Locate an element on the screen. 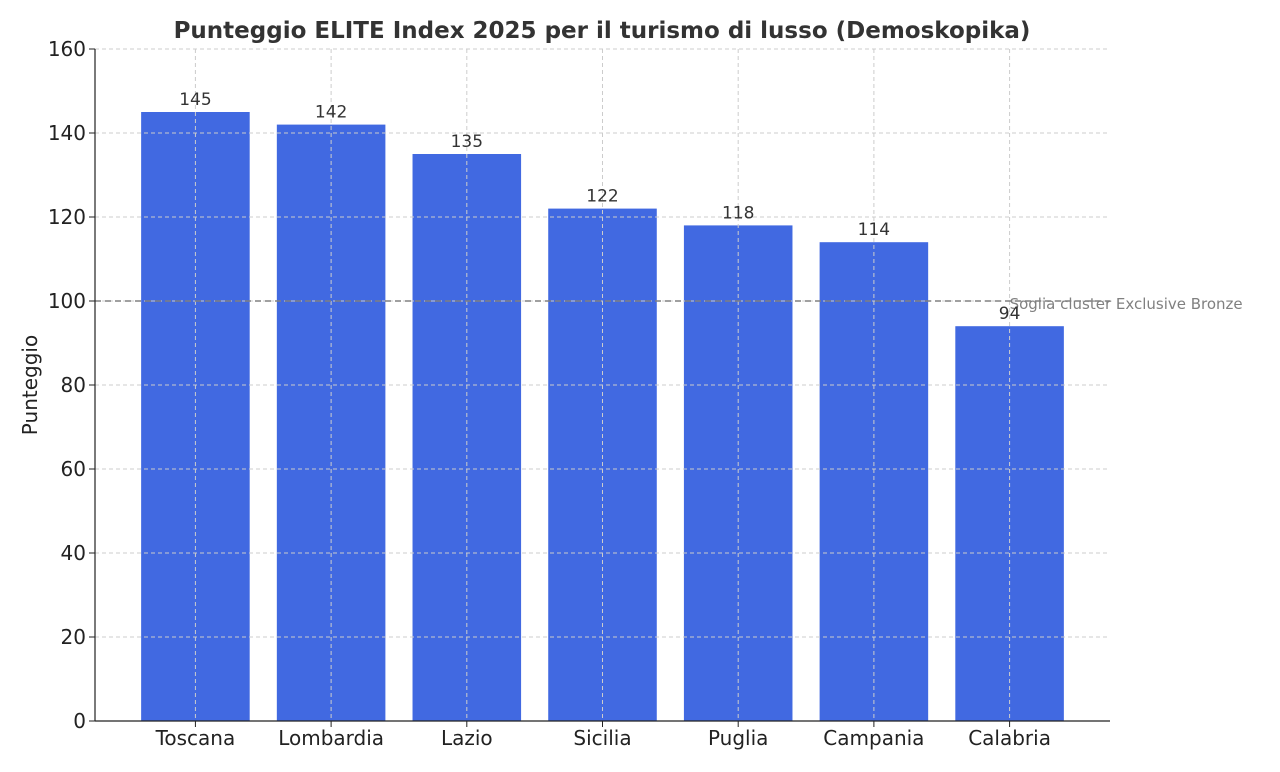  x-tick-label: Lazio is located at coordinates (467, 738).